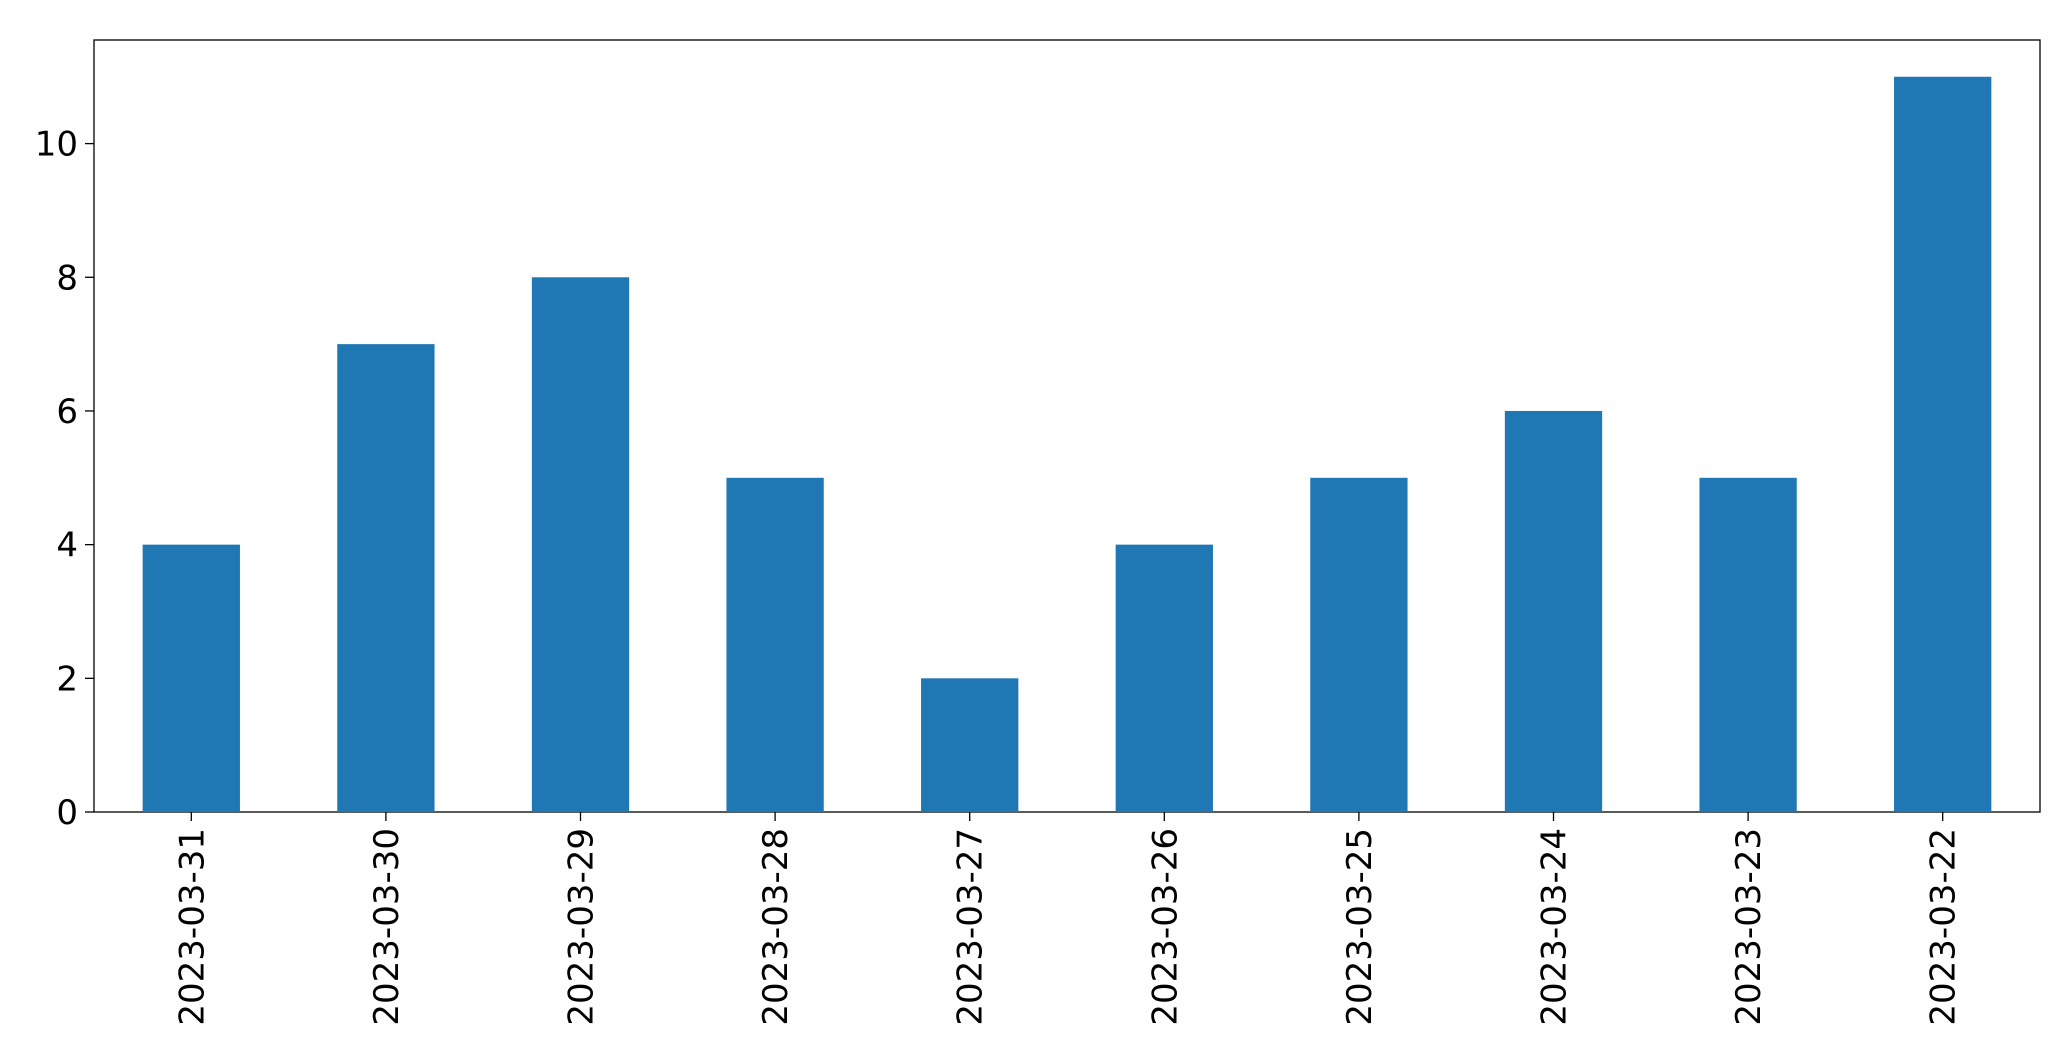 The image size is (2071, 1061). Describe the element at coordinates (67, 412) in the screenshot. I see `y-tick-label: 6` at that location.